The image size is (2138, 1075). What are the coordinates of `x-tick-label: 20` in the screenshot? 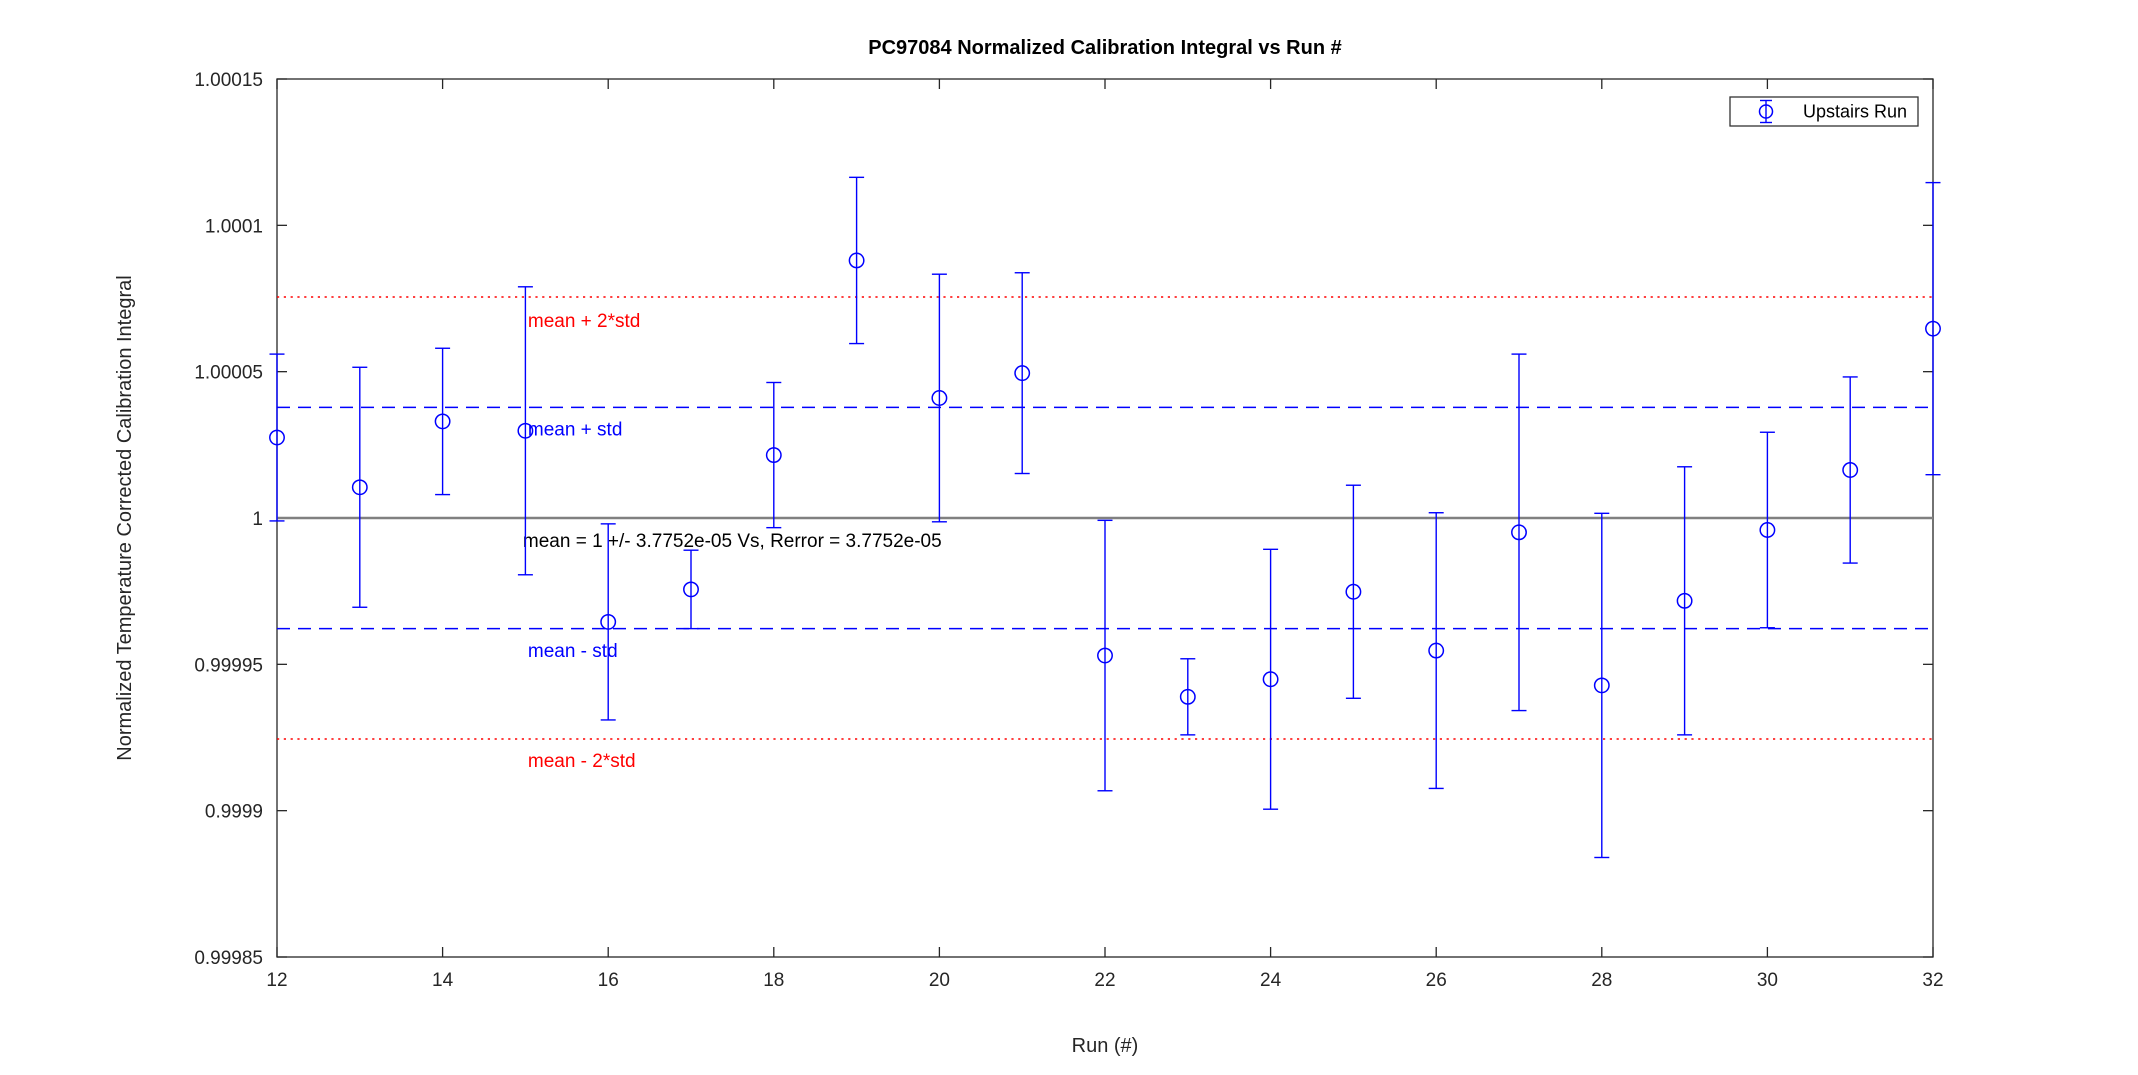 It's located at (939, 980).